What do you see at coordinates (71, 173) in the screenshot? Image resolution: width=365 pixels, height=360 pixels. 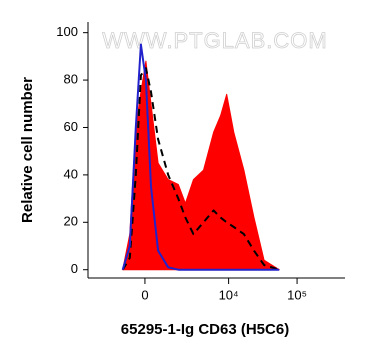 I see `y-tick-label: 40` at bounding box center [71, 173].